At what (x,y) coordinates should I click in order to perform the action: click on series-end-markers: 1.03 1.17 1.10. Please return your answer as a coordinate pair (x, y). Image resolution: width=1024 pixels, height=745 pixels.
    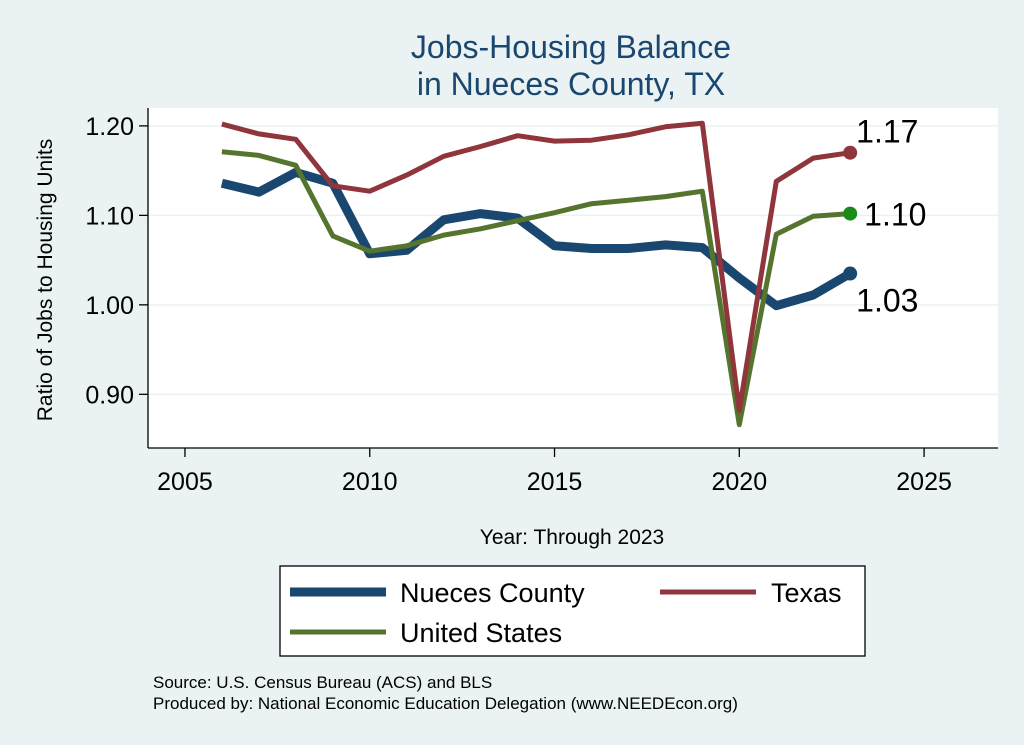
    Looking at the image, I should click on (884, 216).